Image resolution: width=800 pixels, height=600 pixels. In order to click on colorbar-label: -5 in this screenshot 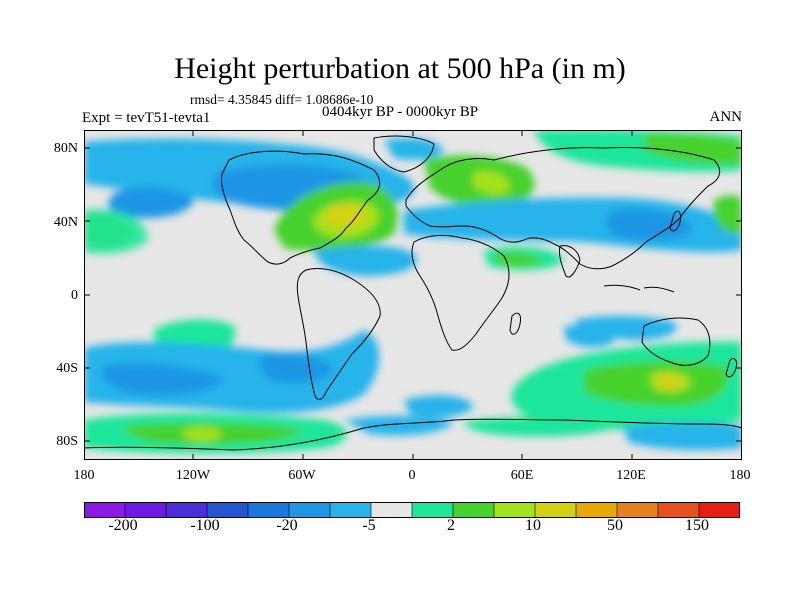, I will do `click(369, 525)`.